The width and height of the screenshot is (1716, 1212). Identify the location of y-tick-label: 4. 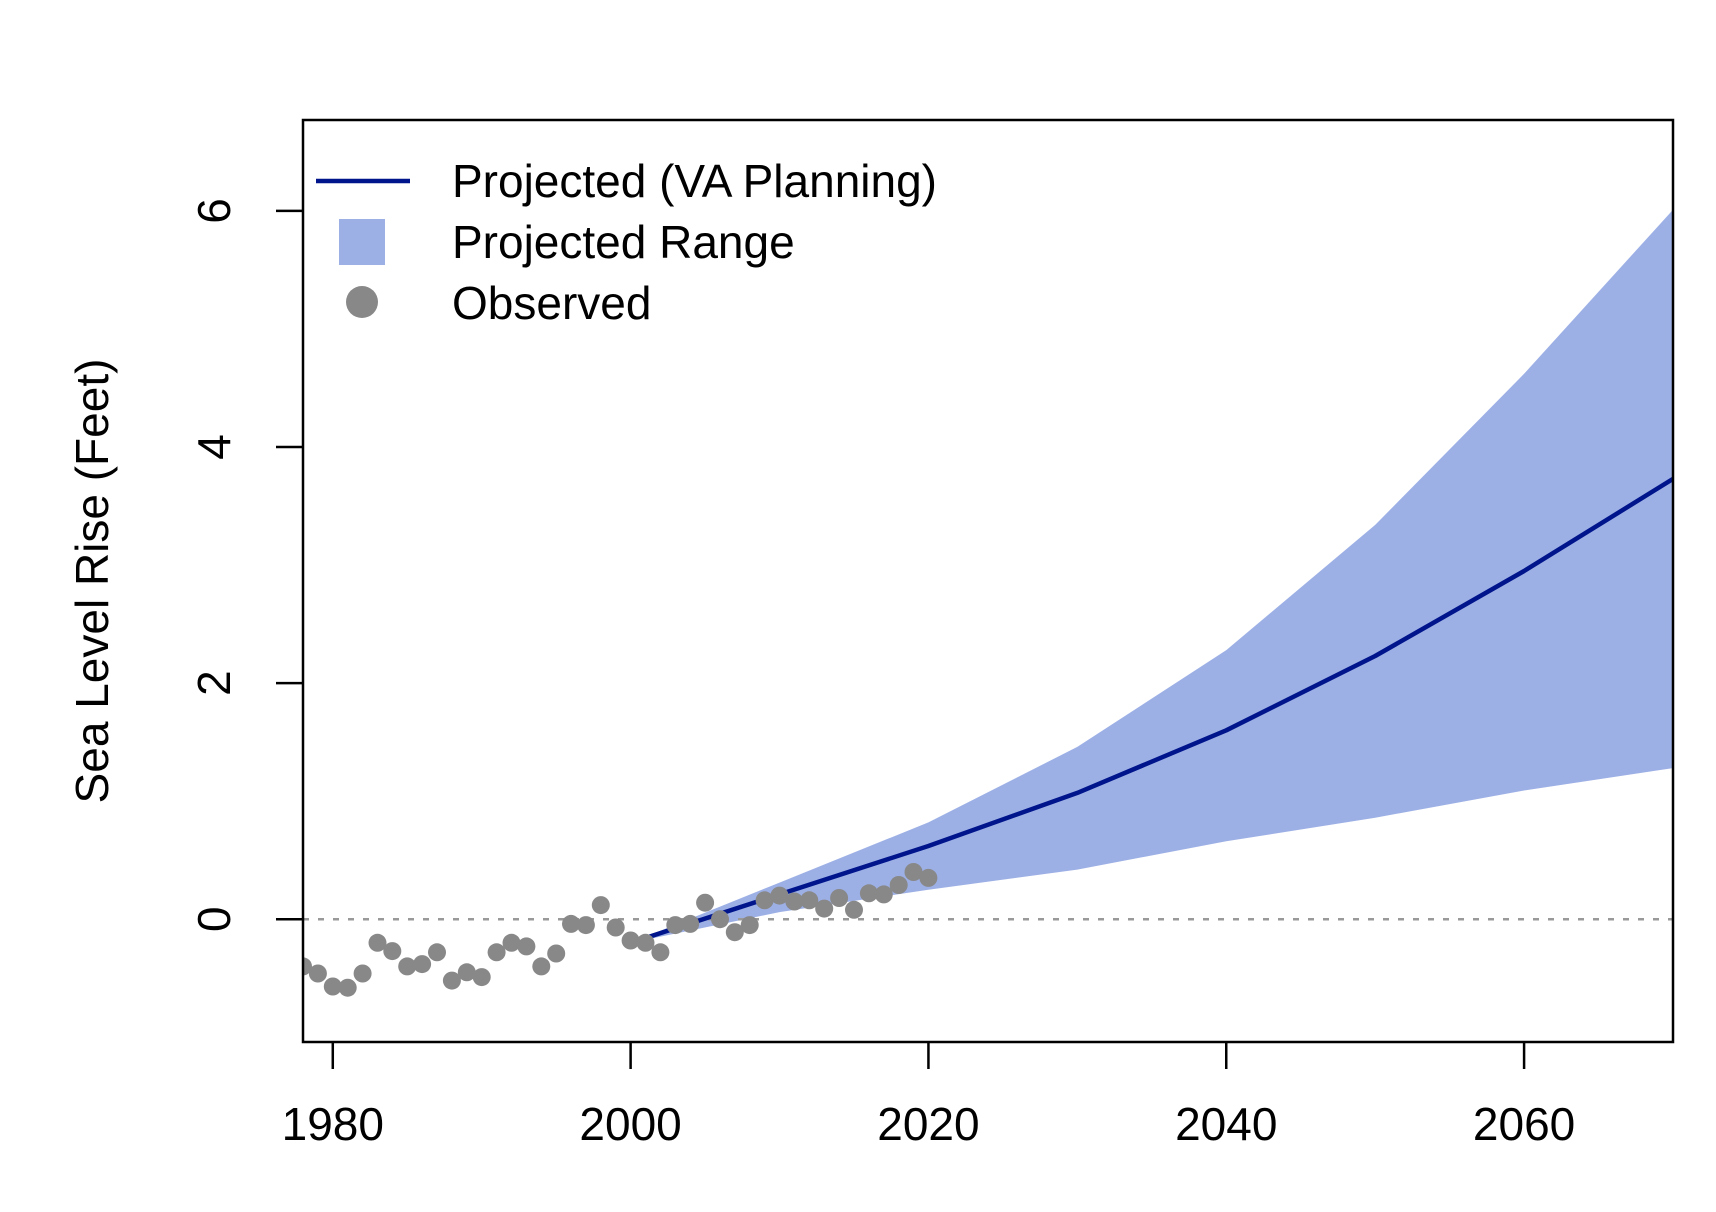
(214, 447).